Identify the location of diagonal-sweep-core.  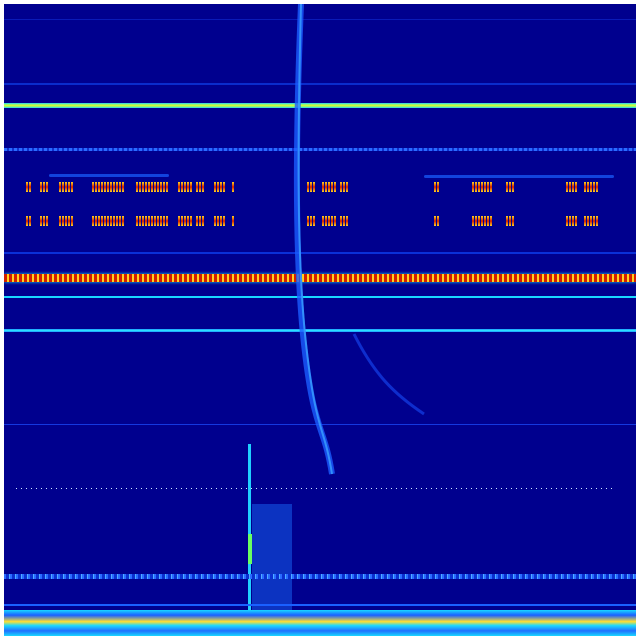
(315, 239).